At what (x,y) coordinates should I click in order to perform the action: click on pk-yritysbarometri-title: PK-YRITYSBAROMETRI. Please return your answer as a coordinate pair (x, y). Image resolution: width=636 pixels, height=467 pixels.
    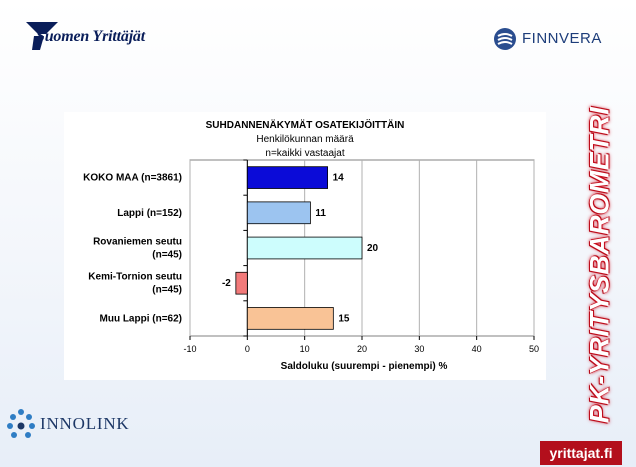
    Looking at the image, I should click on (599, 265).